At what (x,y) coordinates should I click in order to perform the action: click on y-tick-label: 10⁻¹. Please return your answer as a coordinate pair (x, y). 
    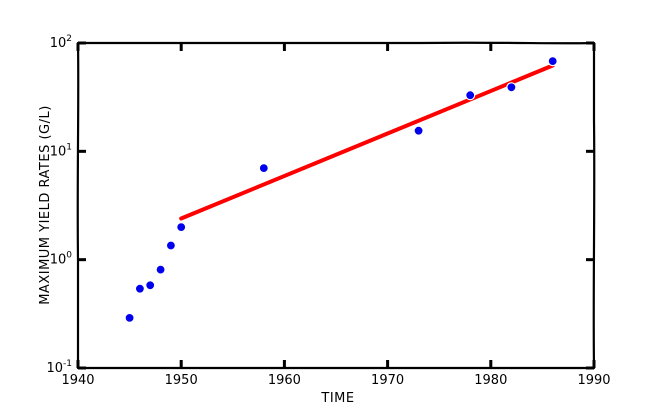
    Looking at the image, I should click on (59, 367).